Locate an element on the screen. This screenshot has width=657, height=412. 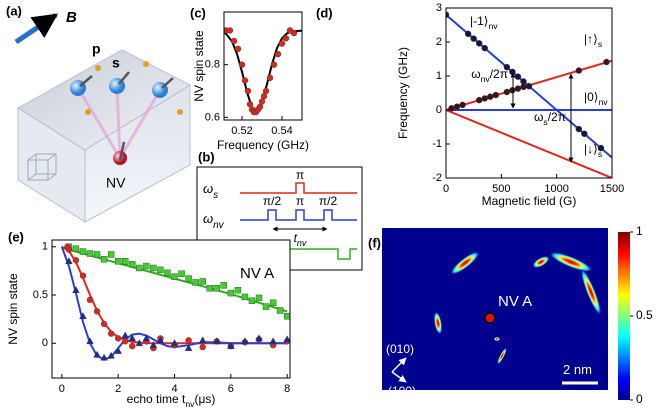
annotation: ωnv/2π is located at coordinates (489, 75).